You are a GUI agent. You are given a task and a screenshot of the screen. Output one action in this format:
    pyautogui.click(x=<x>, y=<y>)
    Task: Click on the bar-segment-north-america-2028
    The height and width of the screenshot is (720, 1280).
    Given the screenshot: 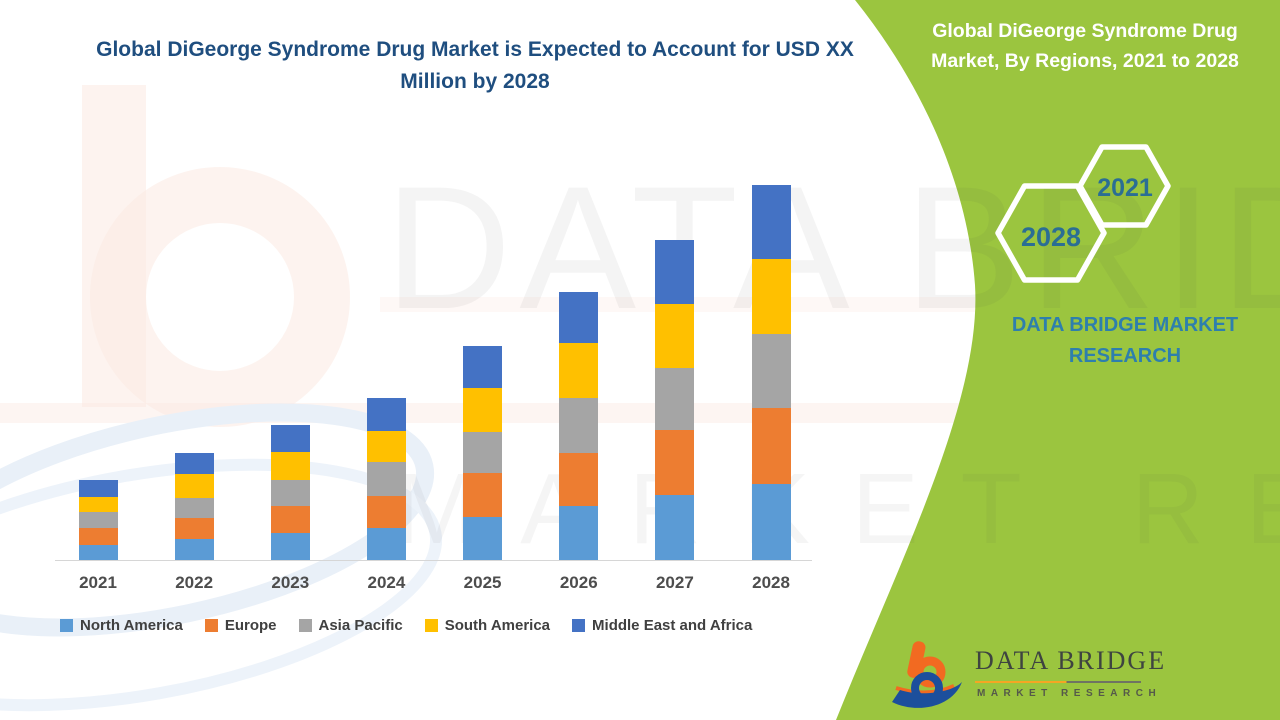 What is the action you would take?
    pyautogui.click(x=771, y=522)
    